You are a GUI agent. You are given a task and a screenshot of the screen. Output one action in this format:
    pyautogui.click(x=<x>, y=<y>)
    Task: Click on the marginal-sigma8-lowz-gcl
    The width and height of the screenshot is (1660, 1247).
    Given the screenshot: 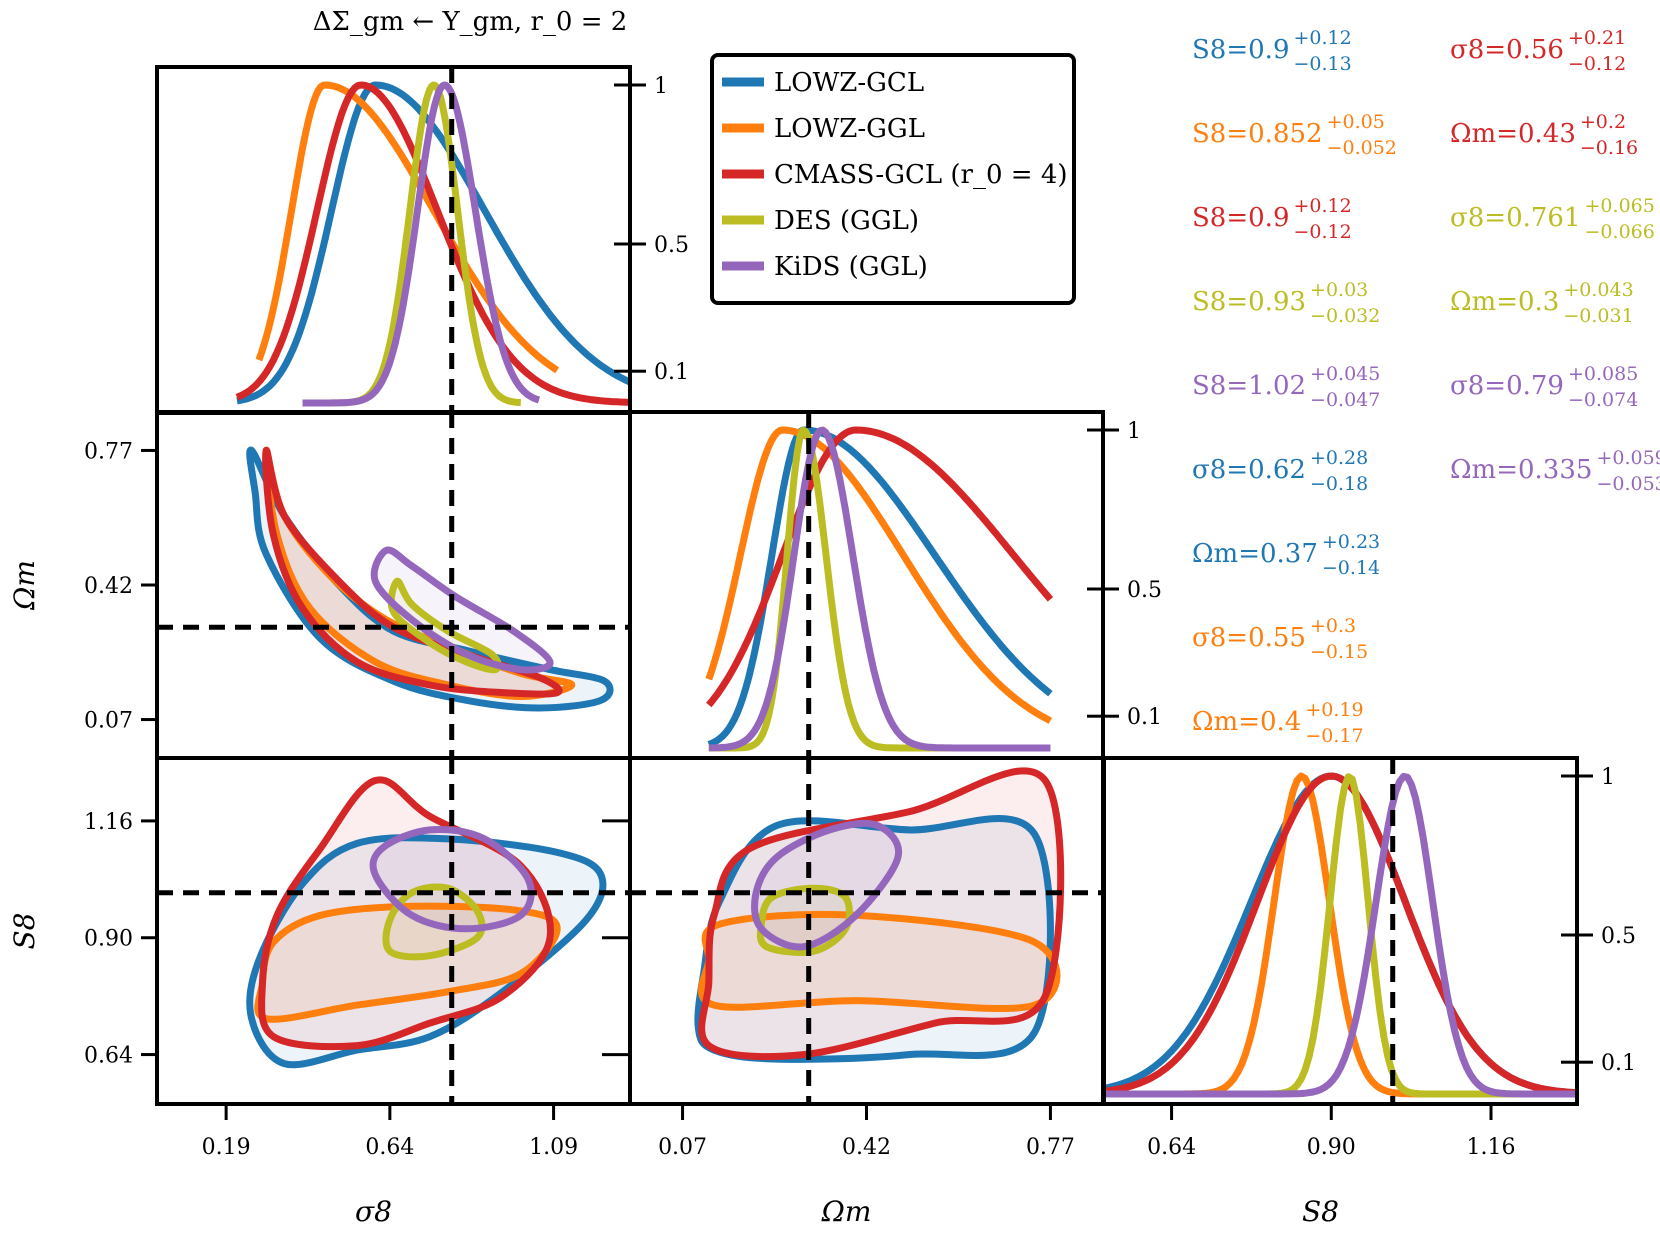 What is the action you would take?
    pyautogui.click(x=433, y=243)
    